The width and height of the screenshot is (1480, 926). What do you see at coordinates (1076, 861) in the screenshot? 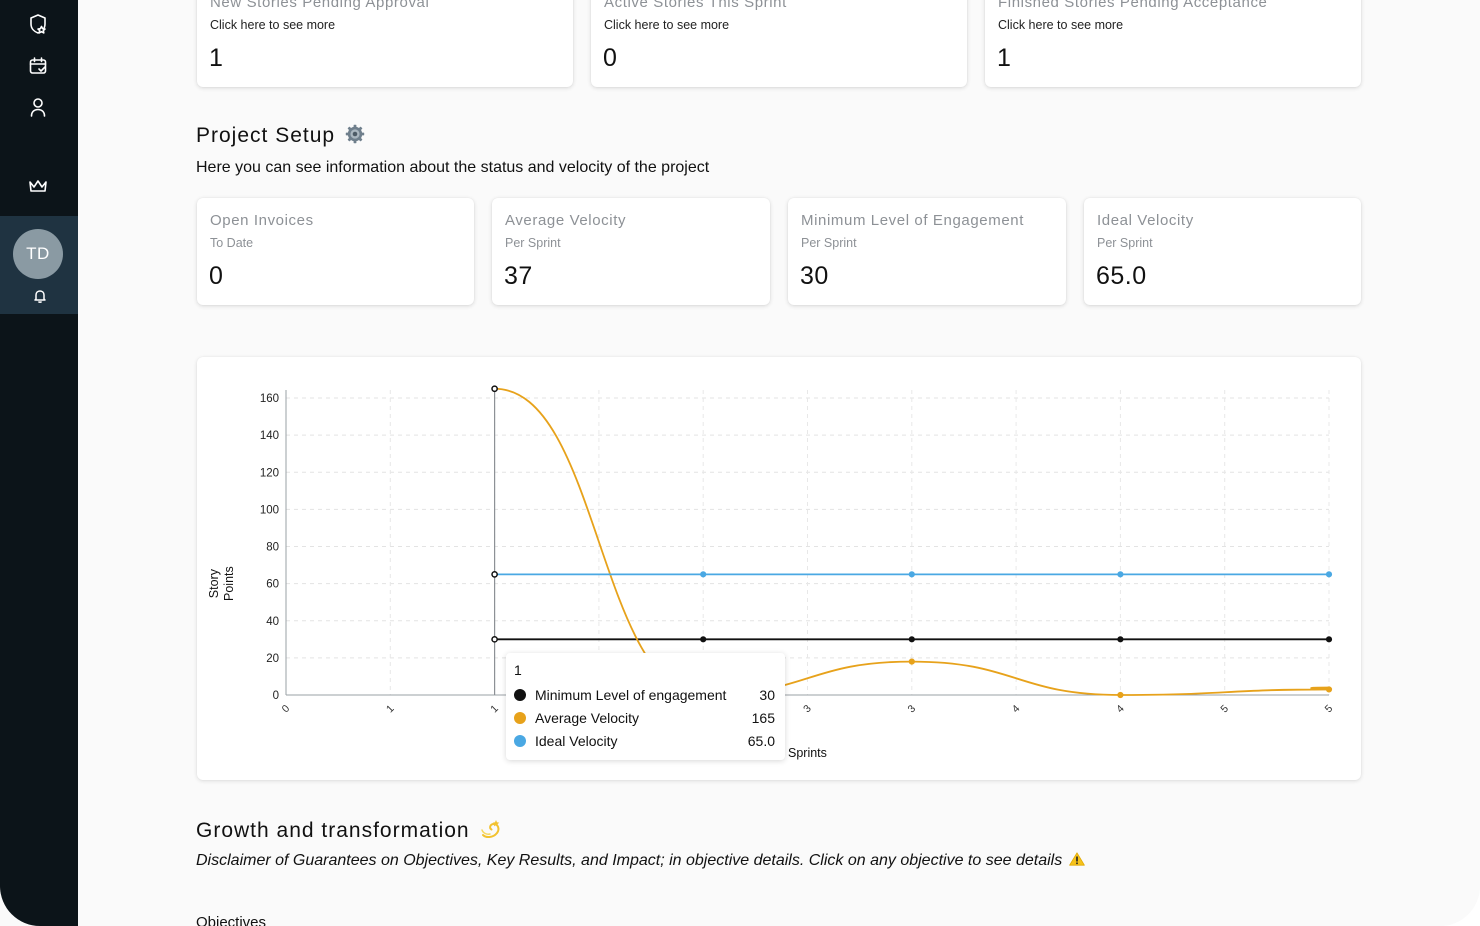
I see `warning-icon` at bounding box center [1076, 861].